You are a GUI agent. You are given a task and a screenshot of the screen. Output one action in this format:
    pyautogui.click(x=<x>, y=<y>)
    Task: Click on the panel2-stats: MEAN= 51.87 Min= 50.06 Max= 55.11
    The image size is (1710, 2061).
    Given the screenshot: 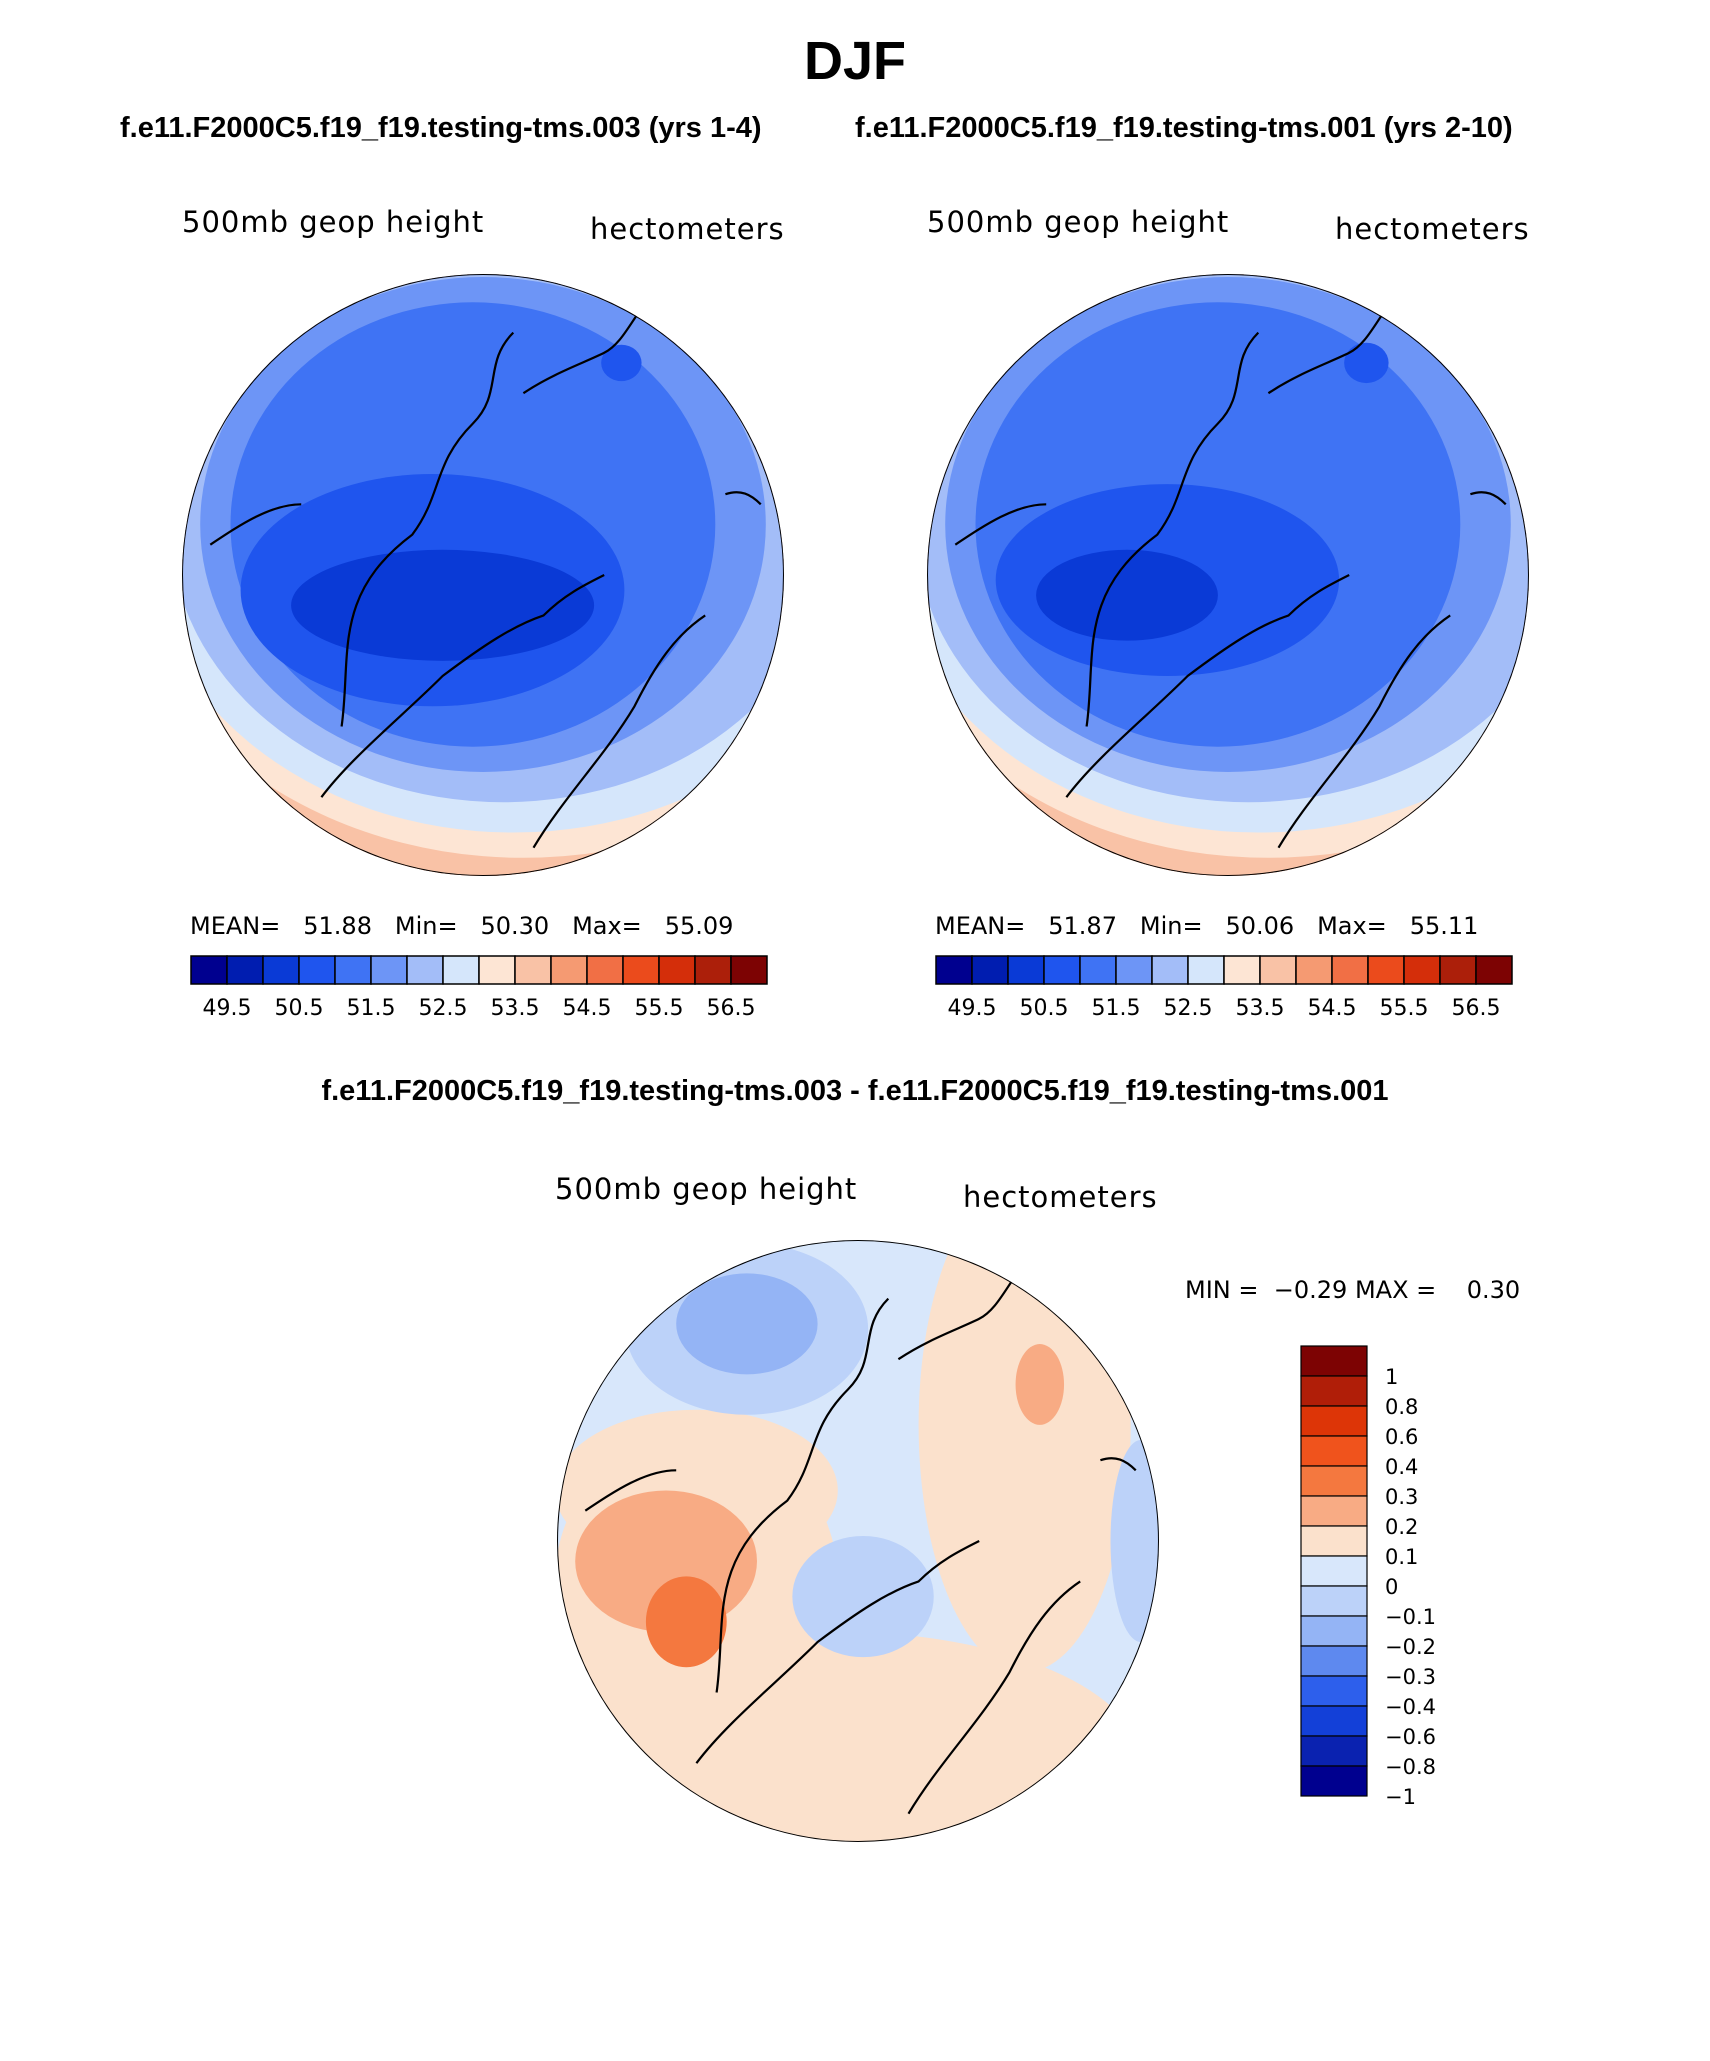 What is the action you would take?
    pyautogui.click(x=1206, y=926)
    